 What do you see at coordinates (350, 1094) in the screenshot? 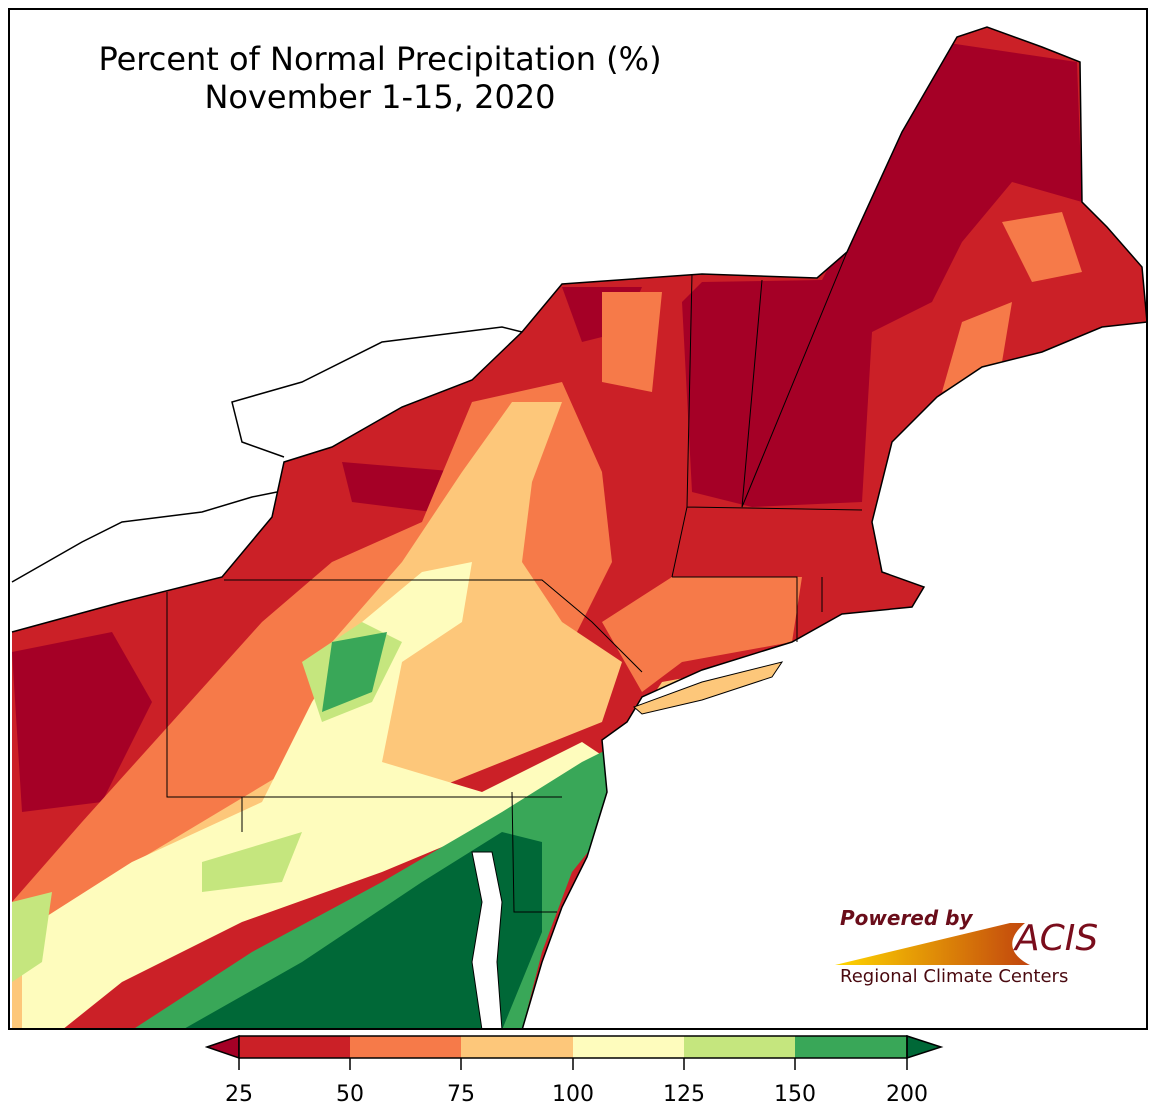
I see `colorbar-tick: 50` at bounding box center [350, 1094].